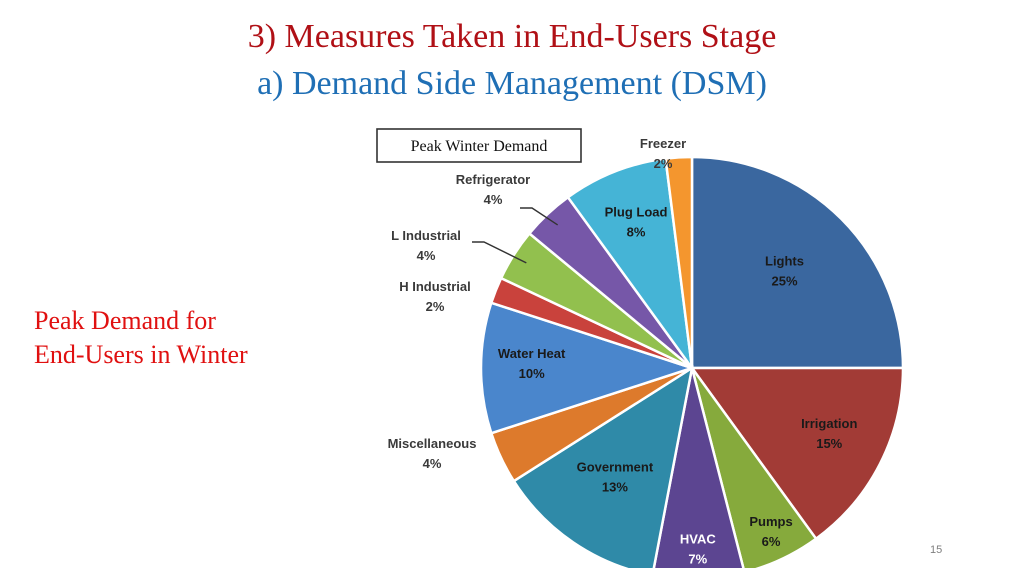 The image size is (1024, 576). Describe the element at coordinates (435, 286) in the screenshot. I see `slice-label-h-industrial: H Industrial` at that location.